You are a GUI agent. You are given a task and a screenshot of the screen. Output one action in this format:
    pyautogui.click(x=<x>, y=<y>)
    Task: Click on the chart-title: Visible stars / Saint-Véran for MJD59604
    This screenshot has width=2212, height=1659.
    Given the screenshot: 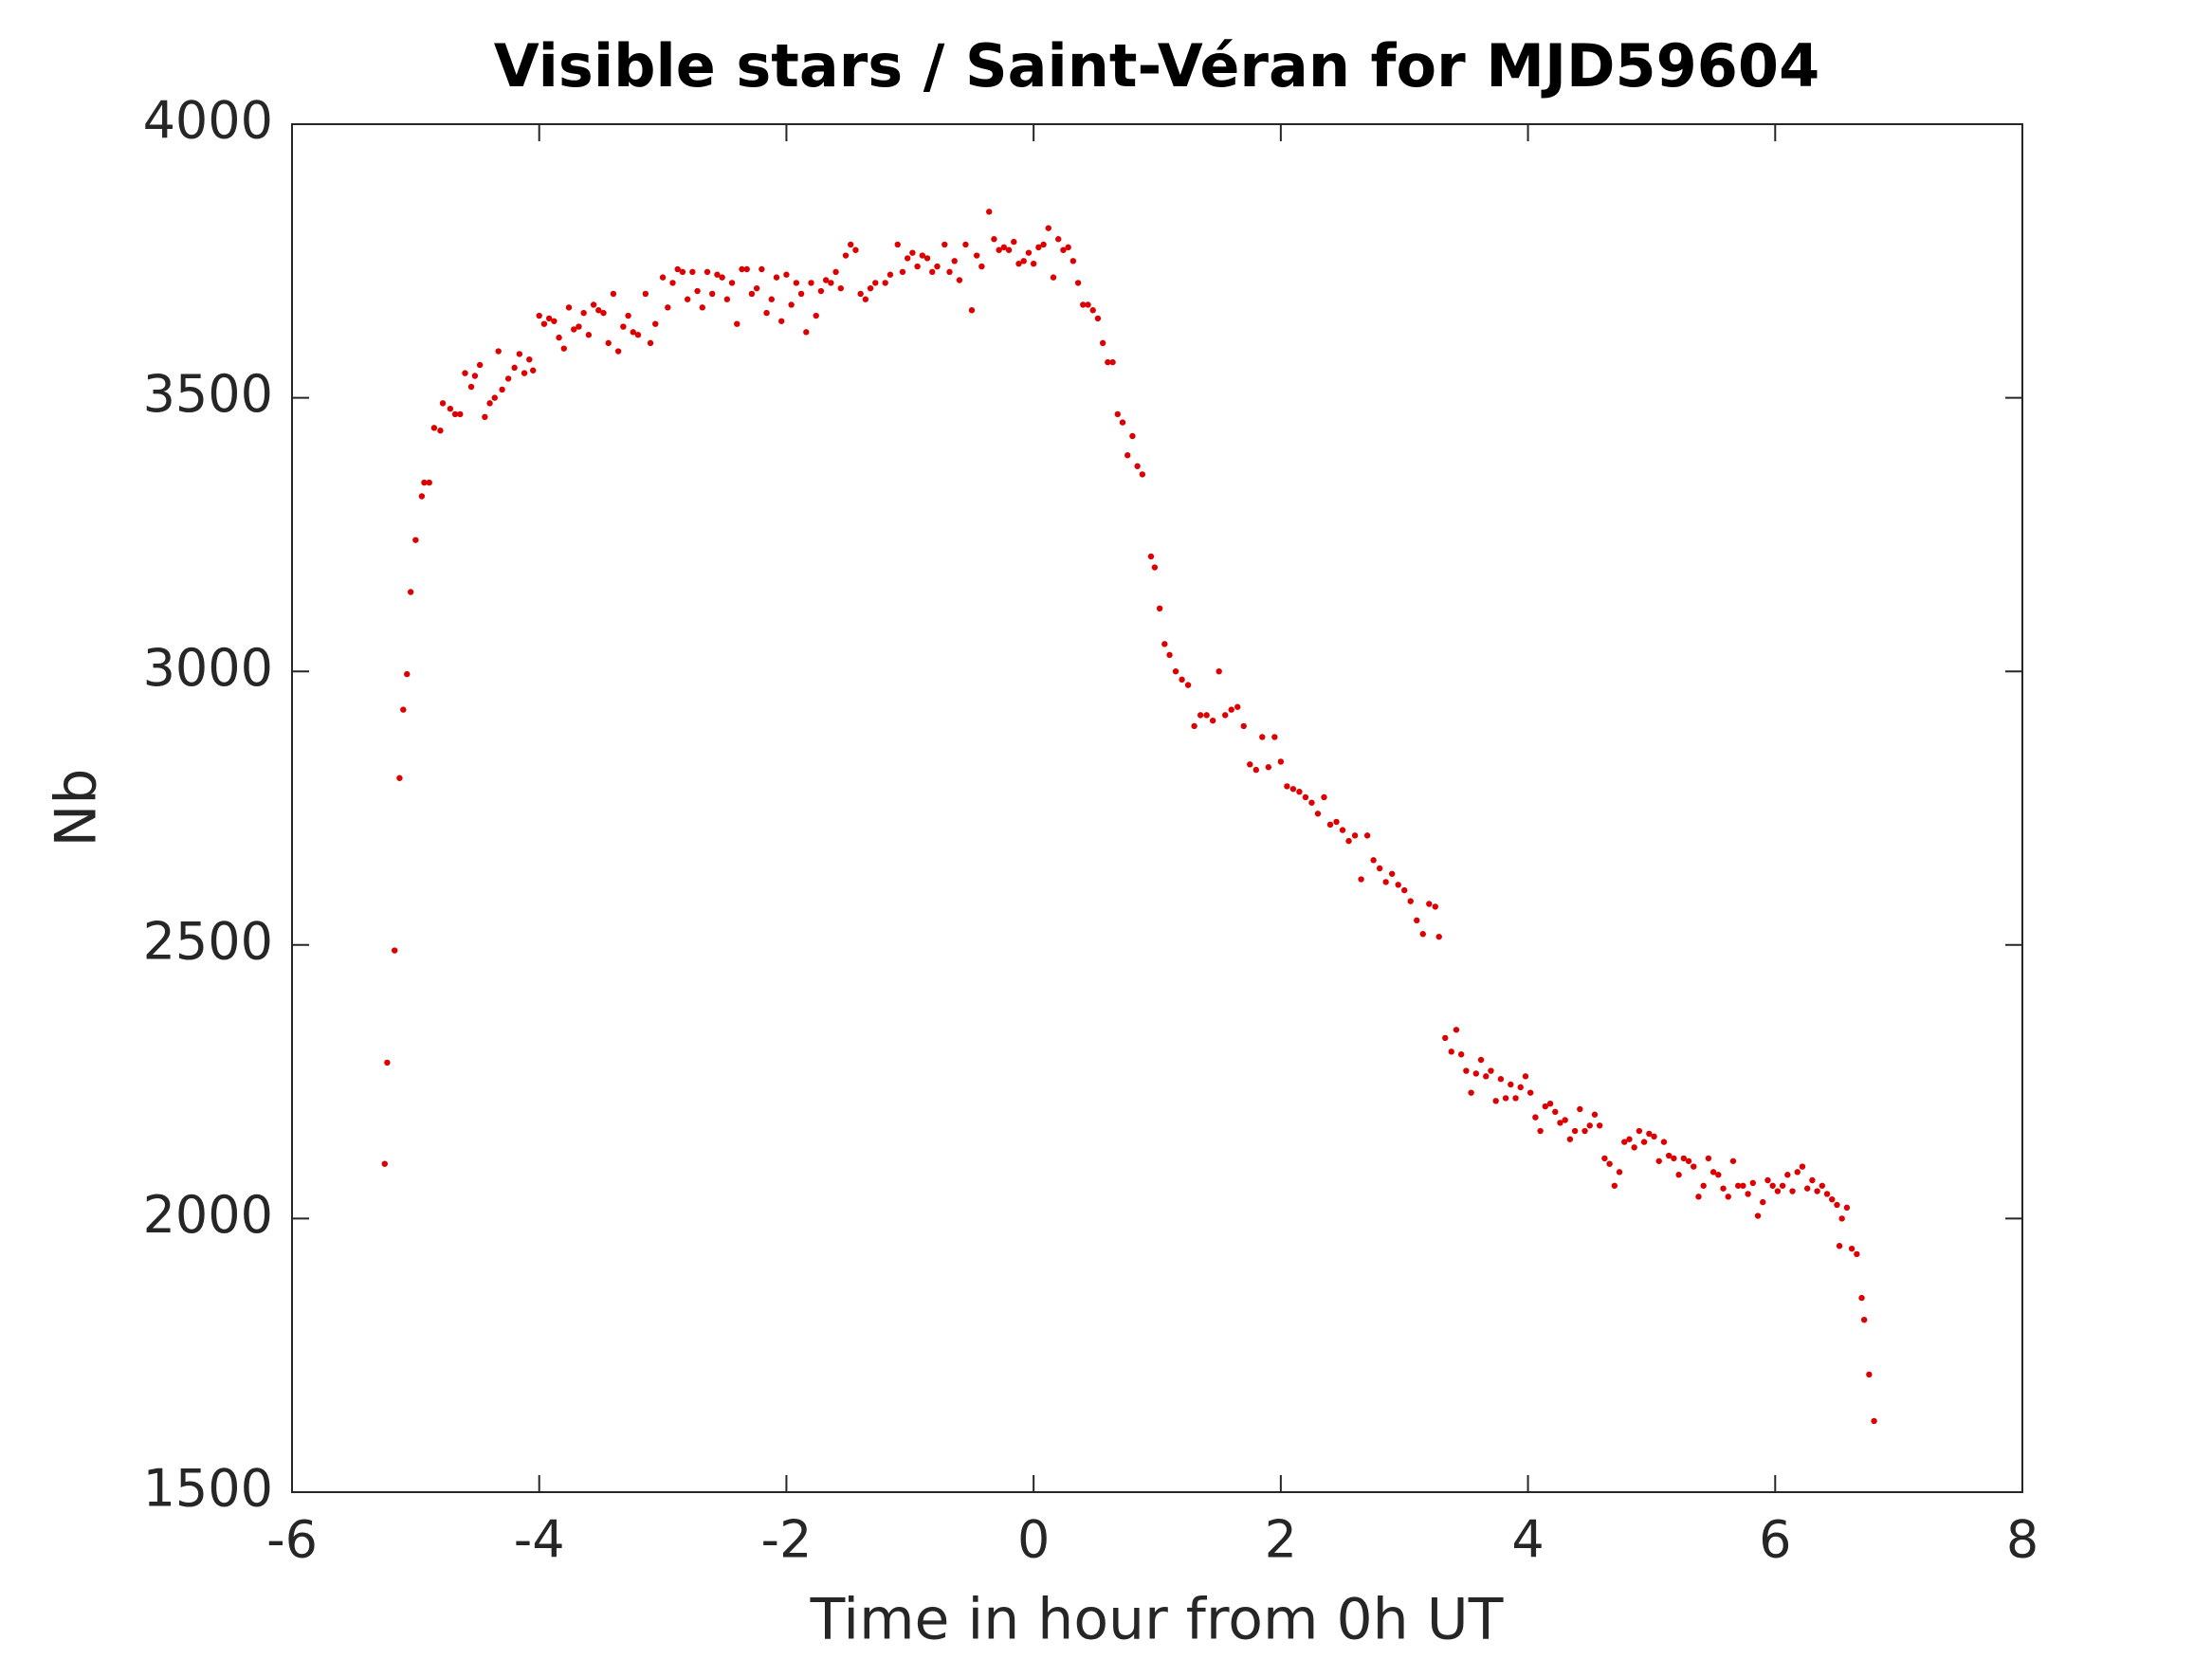 What is the action you would take?
    pyautogui.click(x=1156, y=65)
    